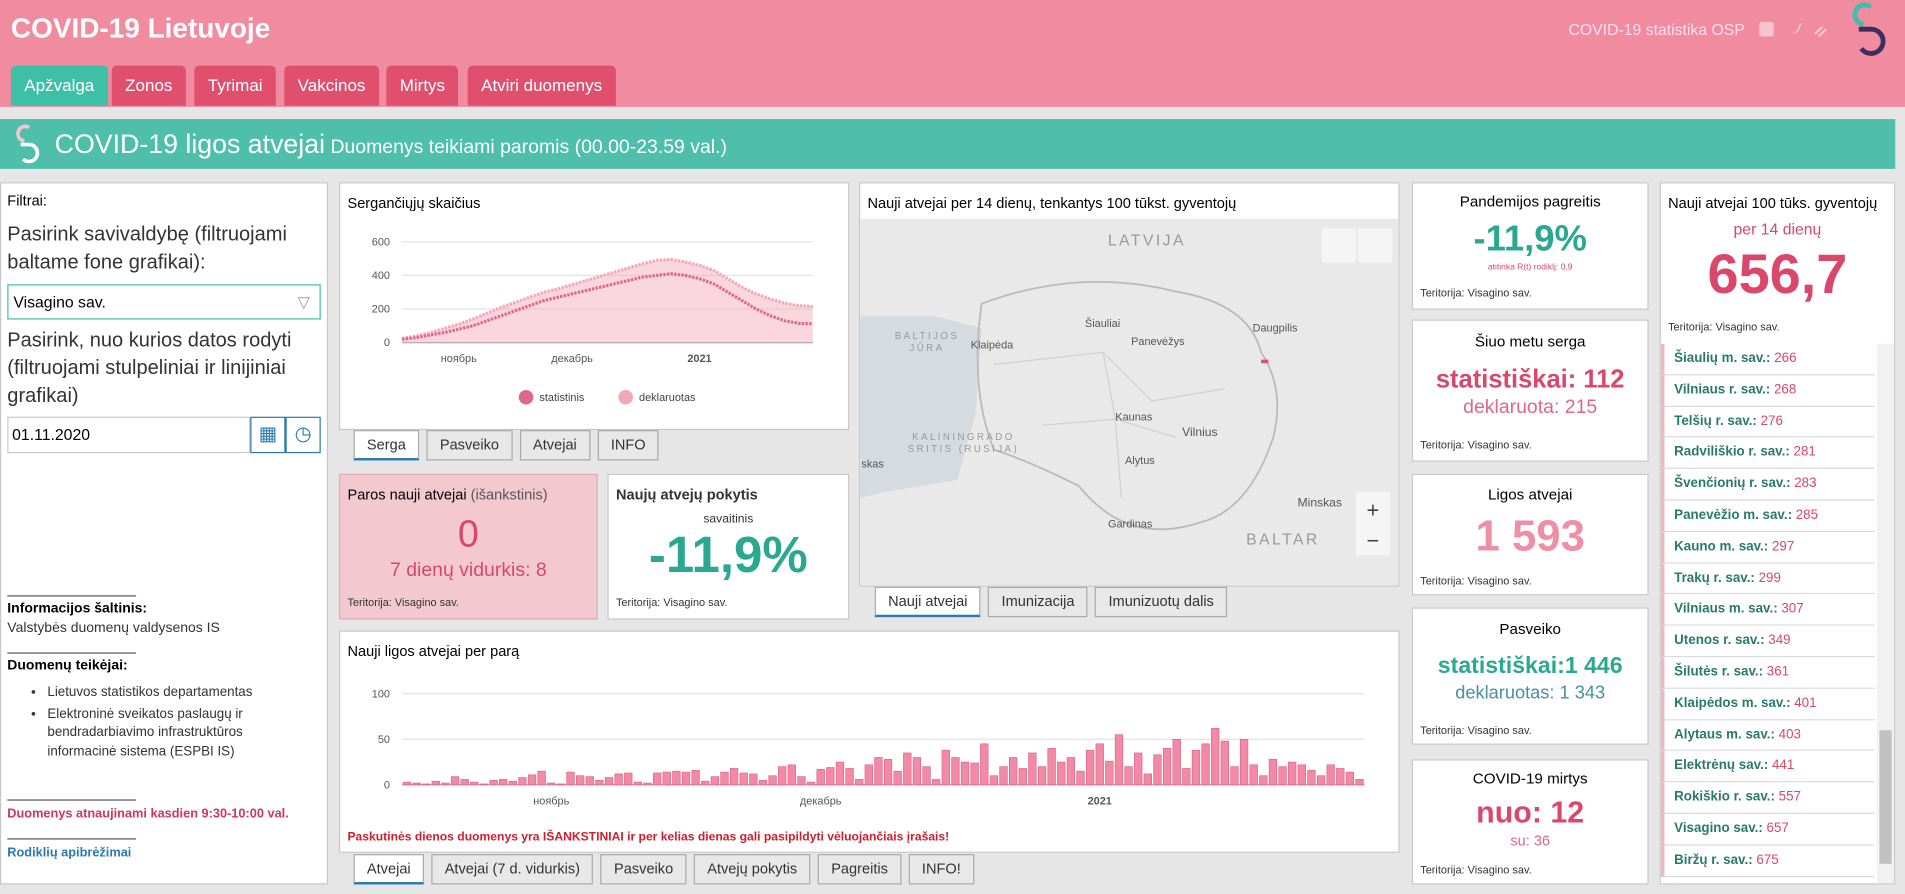 The width and height of the screenshot is (1905, 894). Describe the element at coordinates (1719, 640) in the screenshot. I see `ranking-name: Utenos r. sav.:` at that location.